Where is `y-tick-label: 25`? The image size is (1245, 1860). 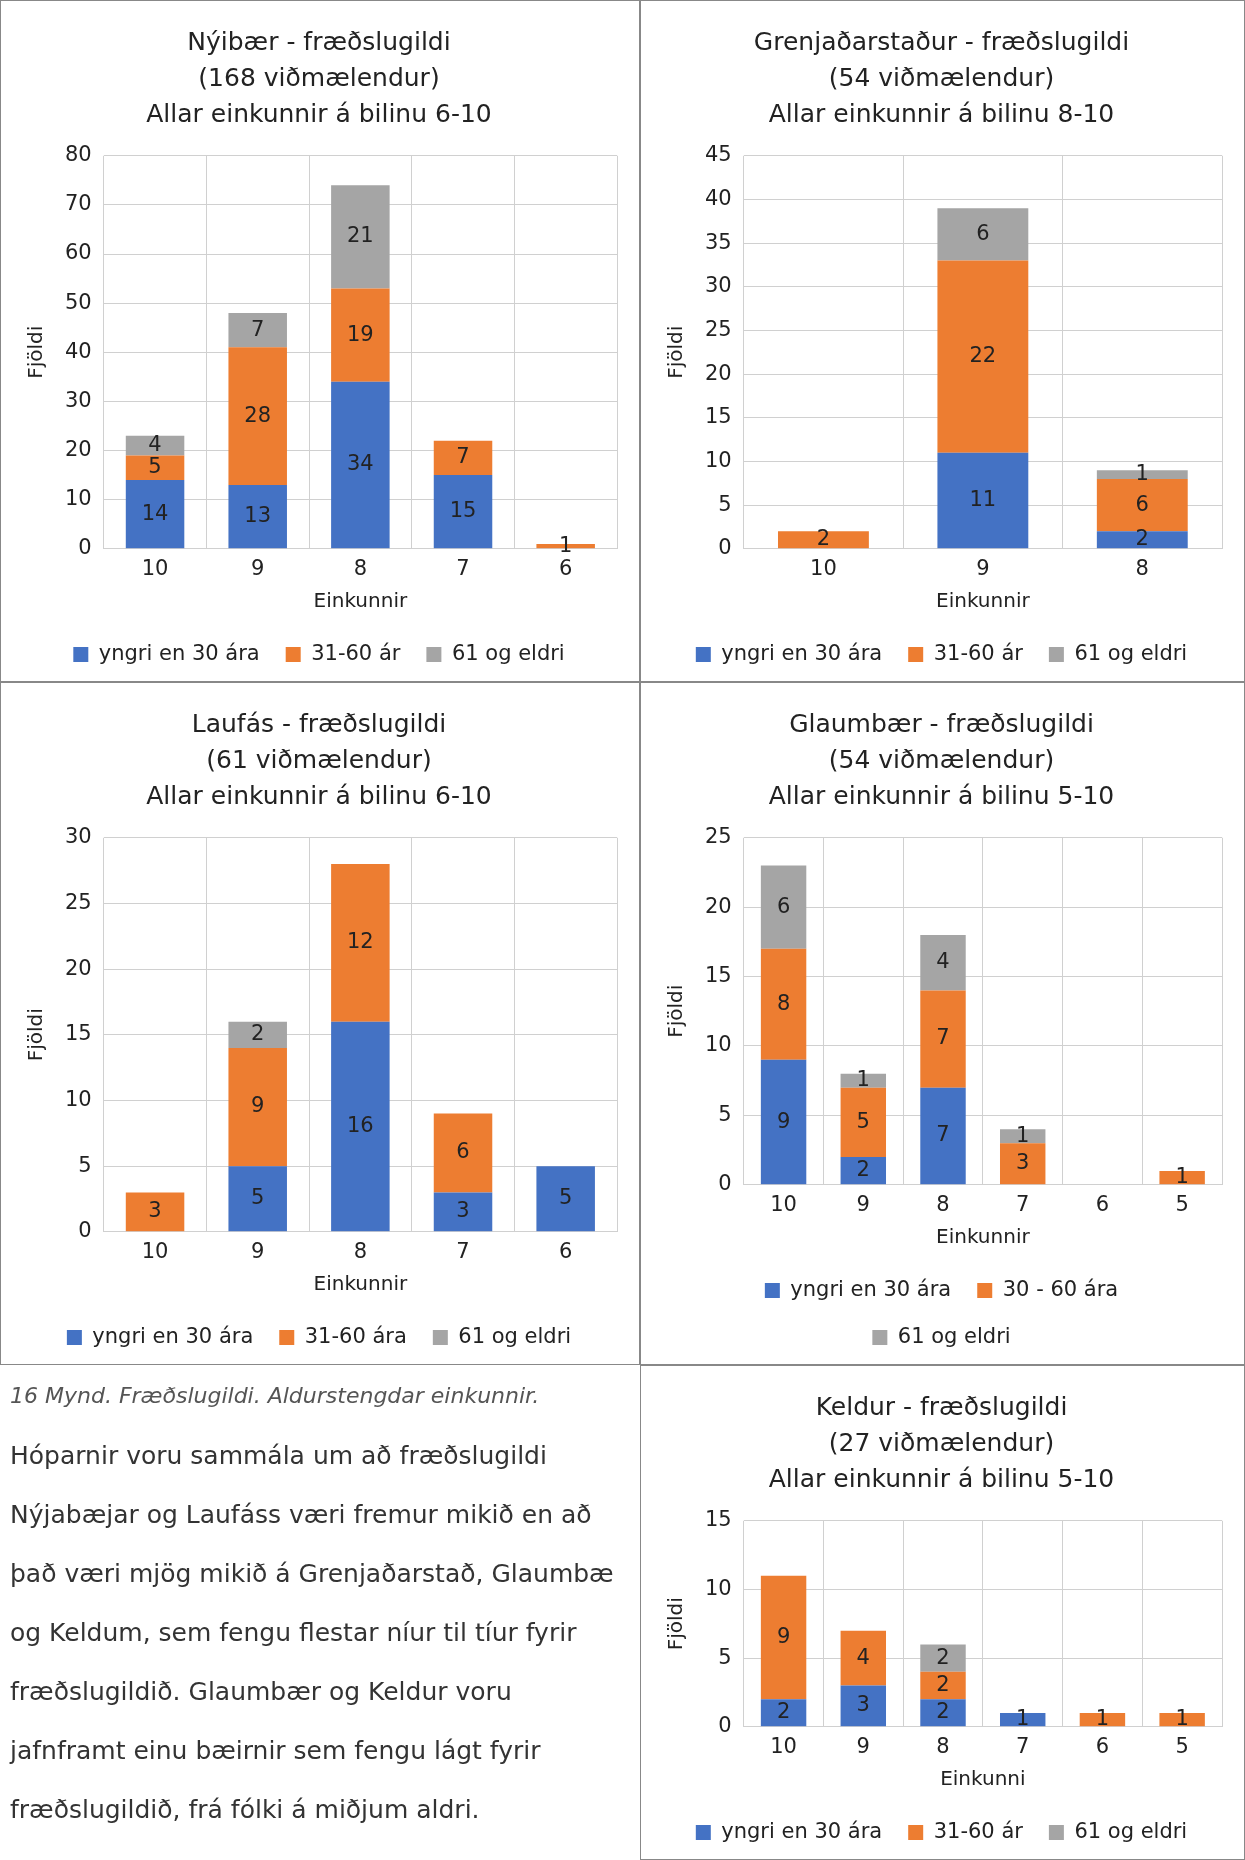 y-tick-label: 25 is located at coordinates (718, 836).